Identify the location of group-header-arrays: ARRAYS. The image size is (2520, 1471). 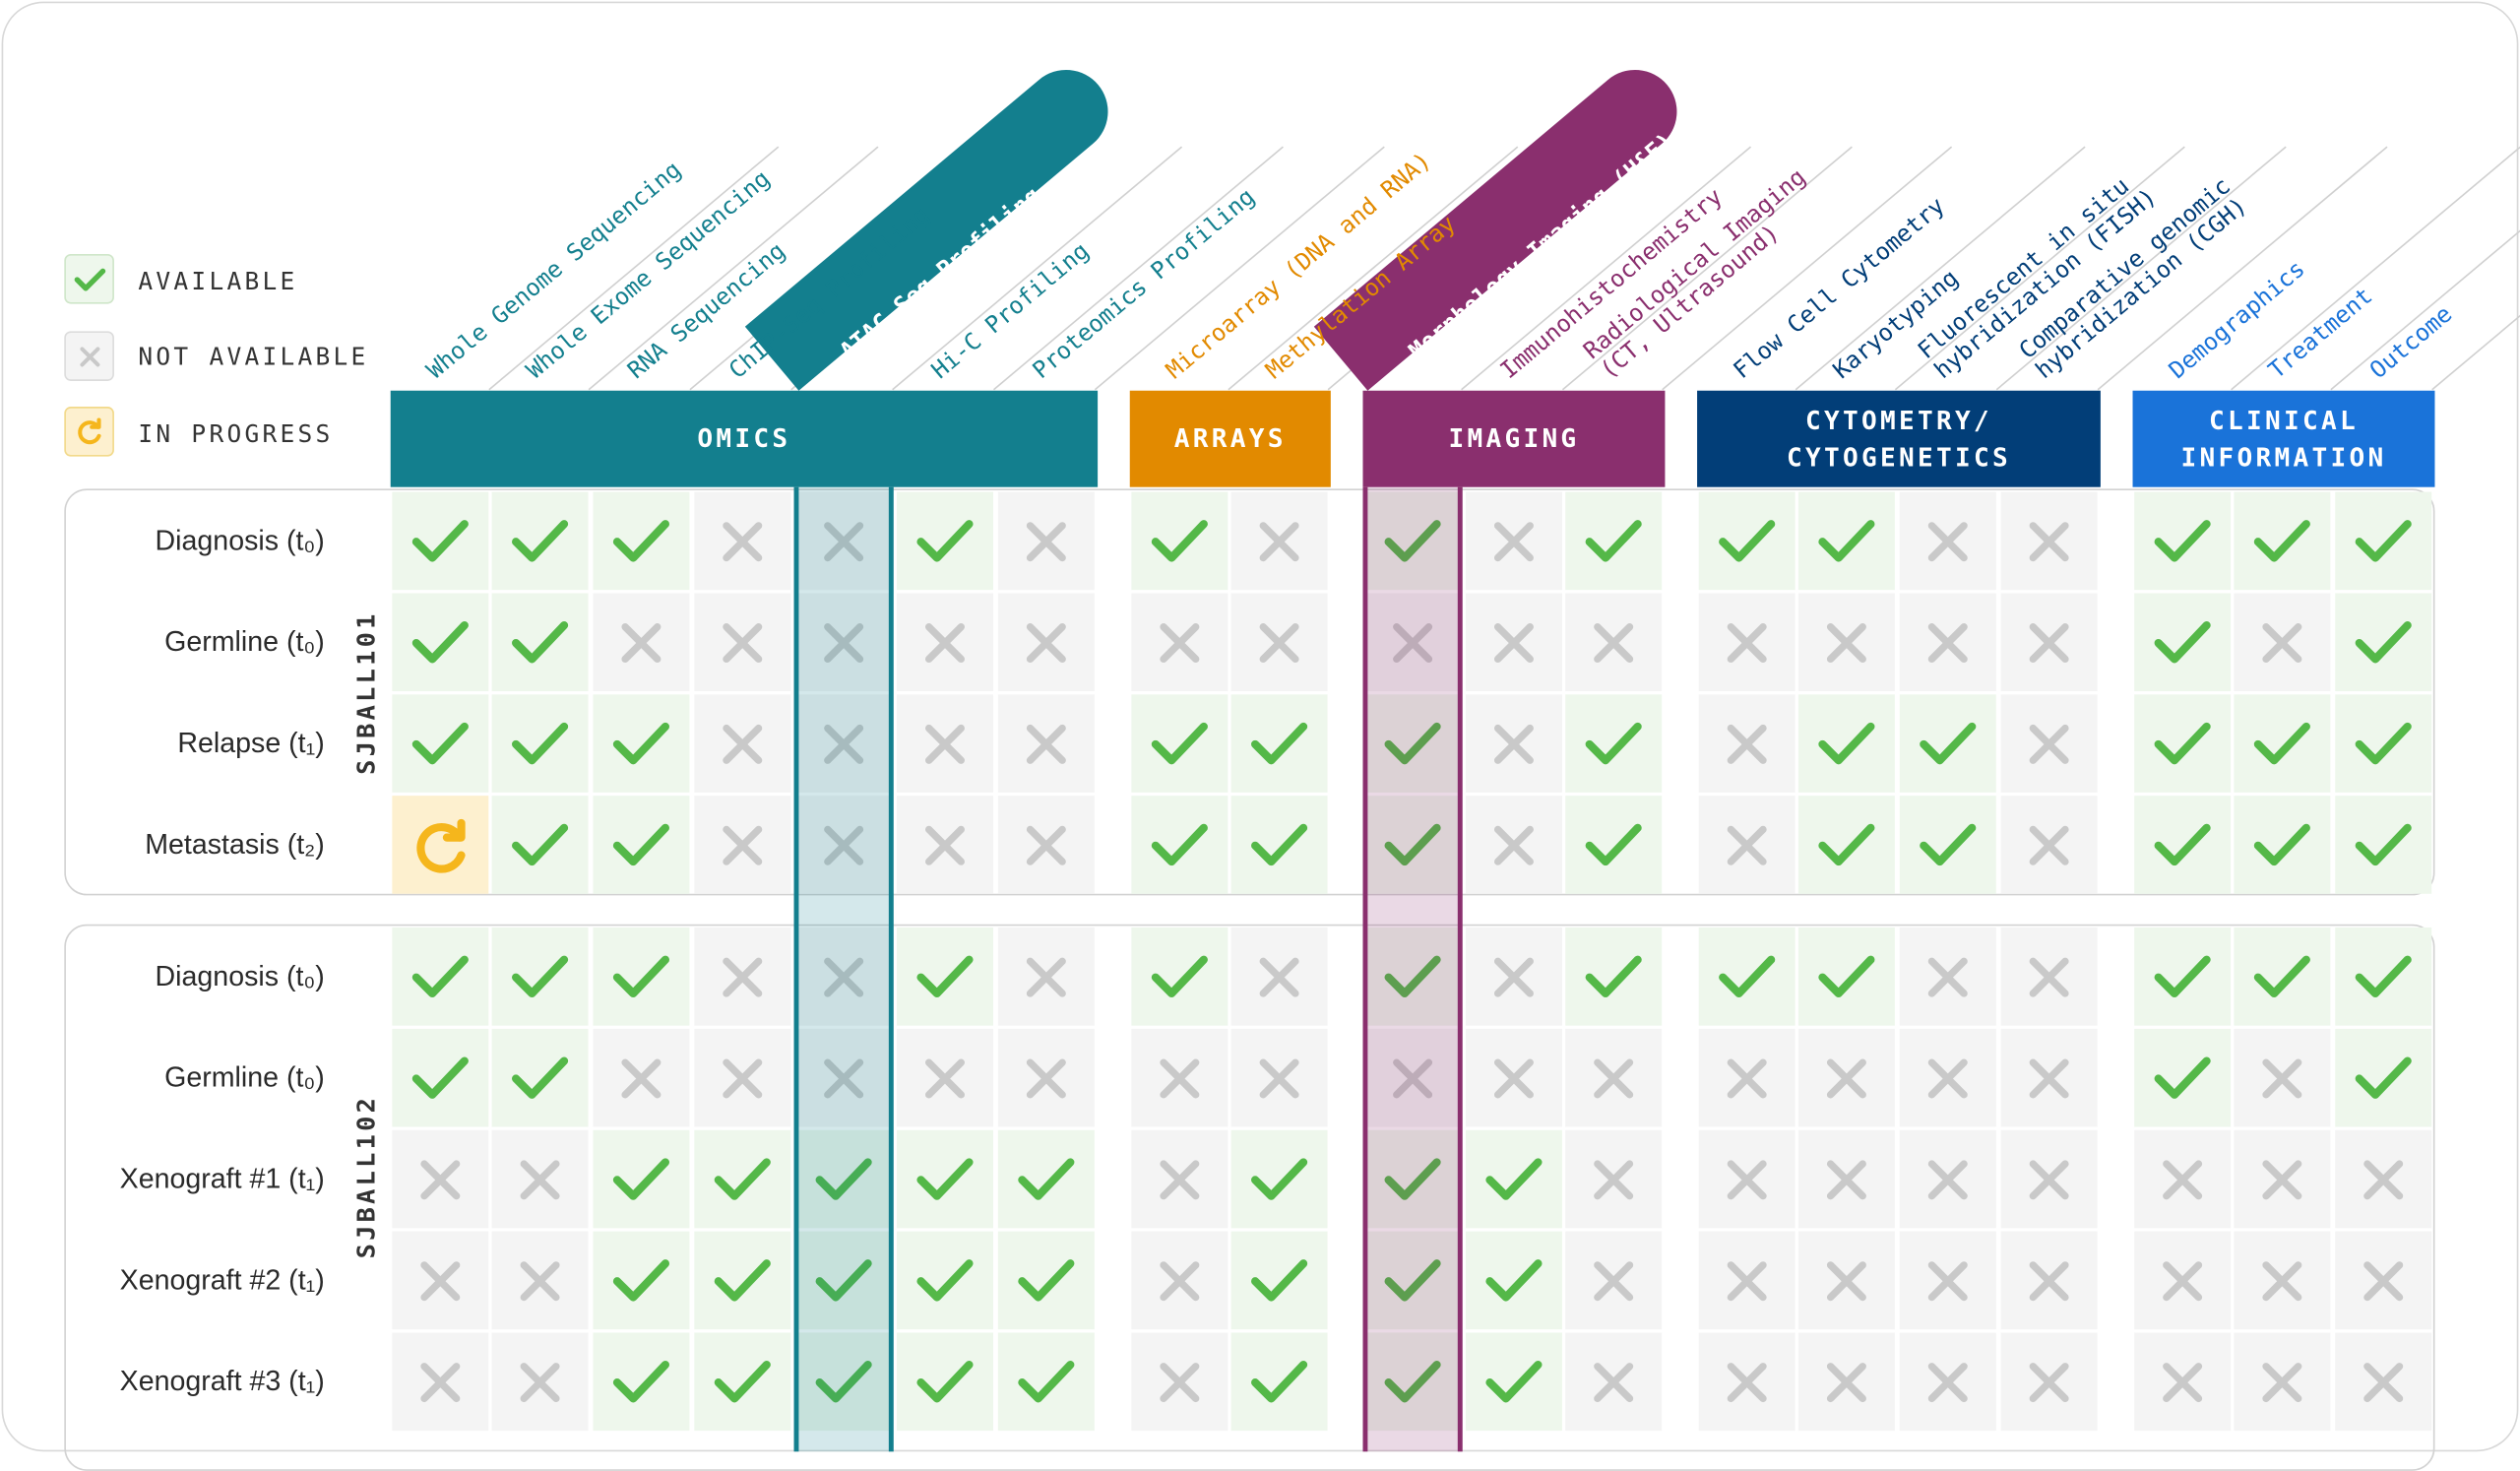
(1230, 438).